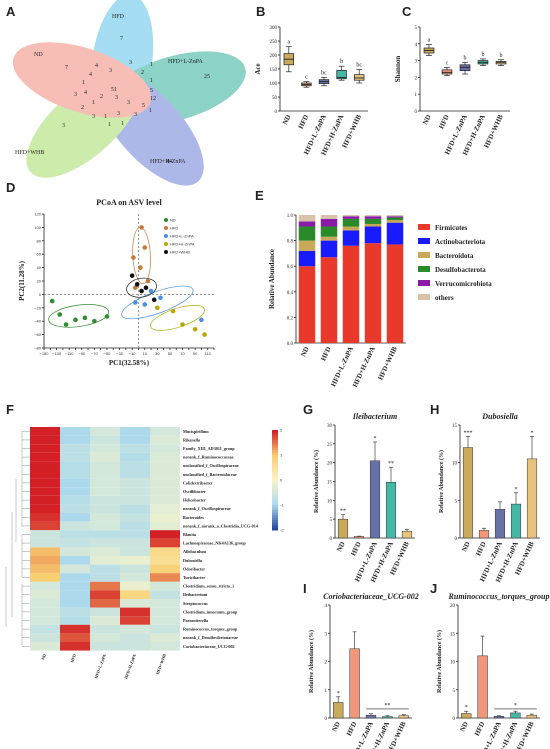  What do you see at coordinates (407, 11) in the screenshot?
I see `panel-label-C: C` at bounding box center [407, 11].